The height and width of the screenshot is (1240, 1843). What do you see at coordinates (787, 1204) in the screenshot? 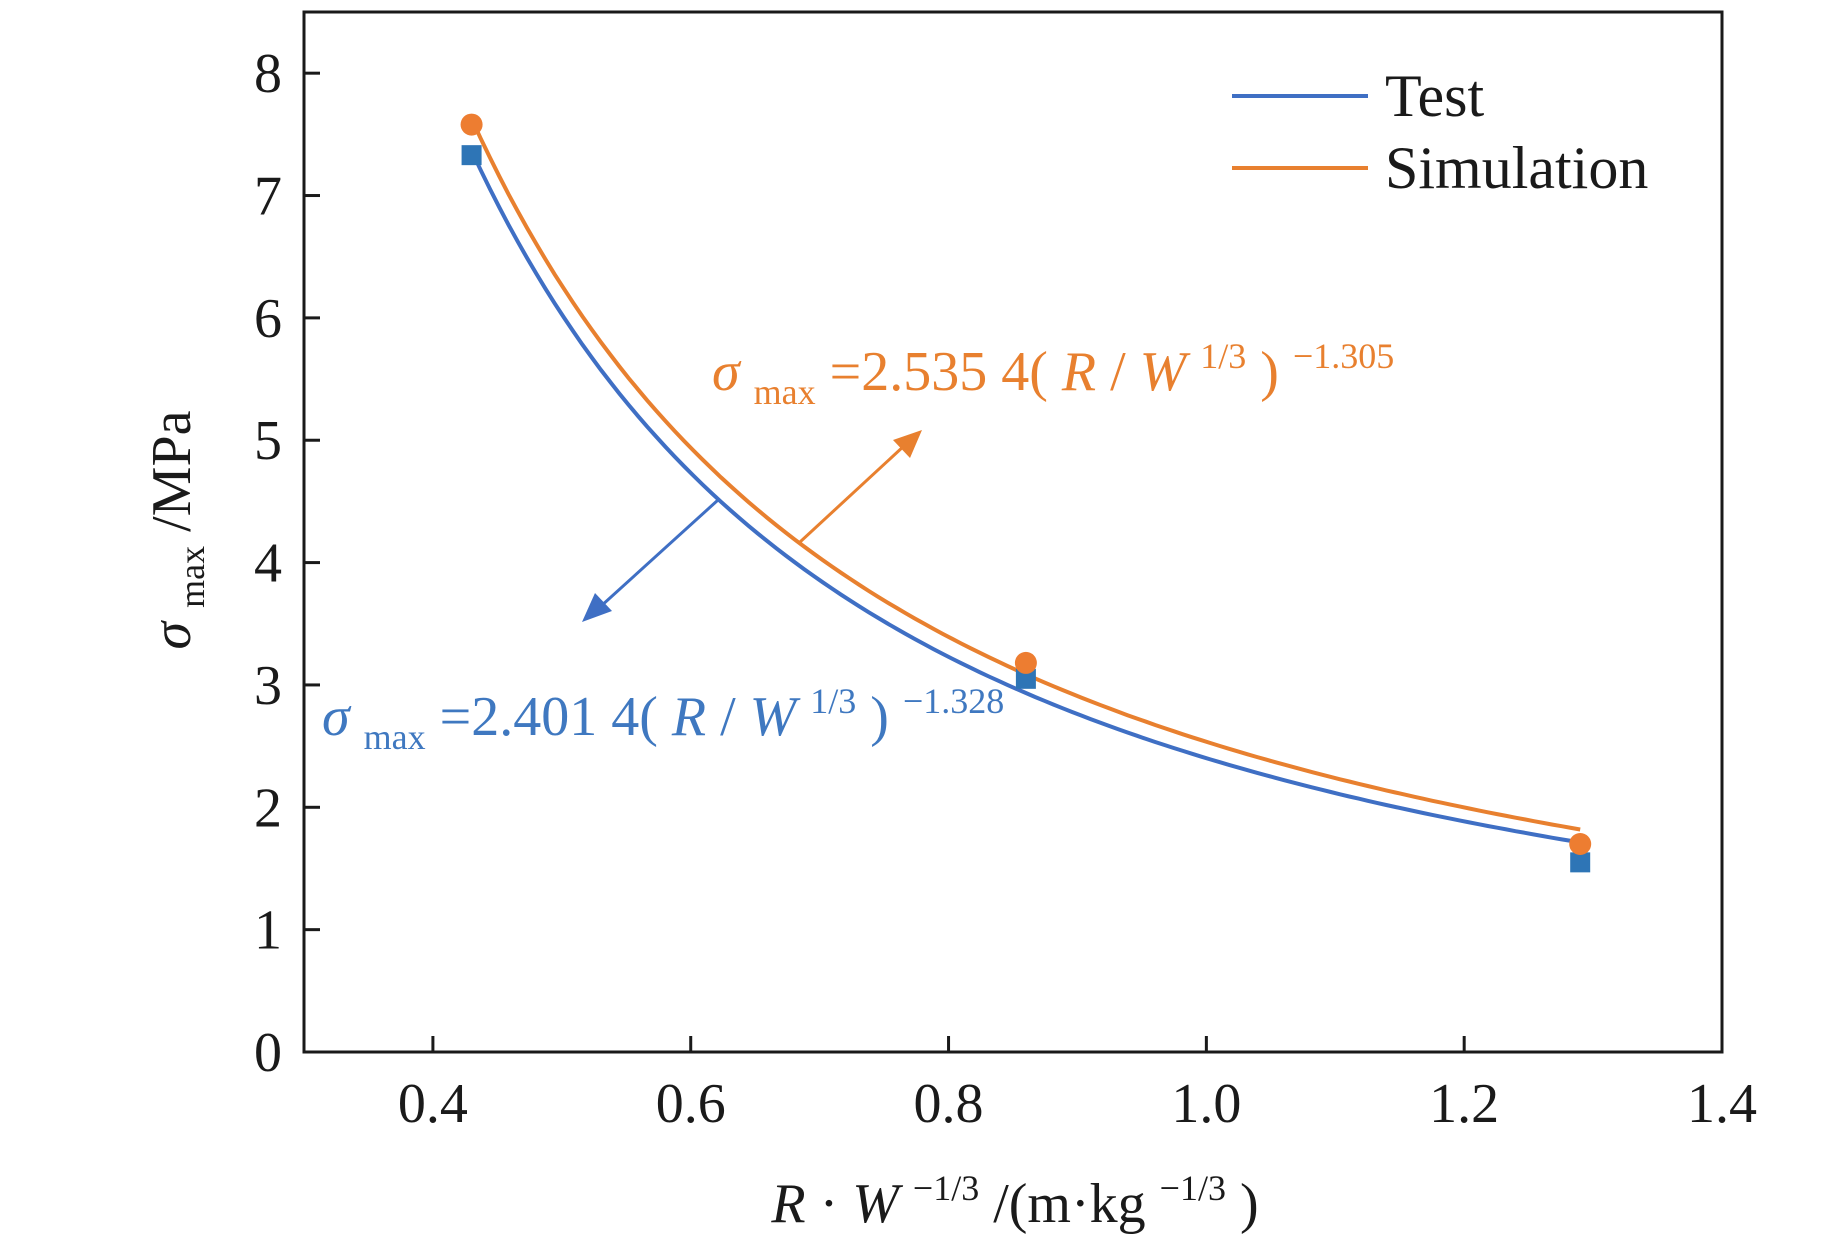
I see `x-title-r: R` at bounding box center [787, 1204].